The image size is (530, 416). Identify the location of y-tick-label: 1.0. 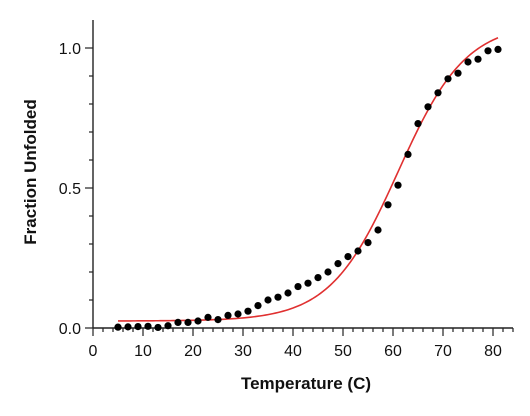
(70, 49).